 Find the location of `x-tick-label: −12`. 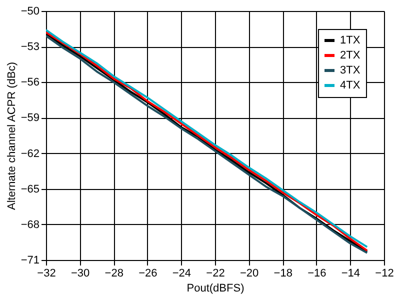

x-tick-label: −12 is located at coordinates (384, 274).